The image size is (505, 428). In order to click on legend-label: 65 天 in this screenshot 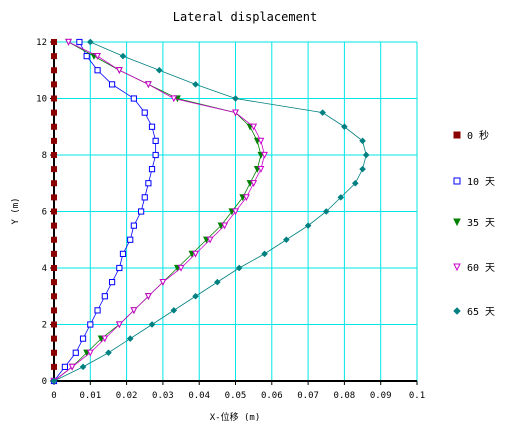, I will do `click(481, 312)`.